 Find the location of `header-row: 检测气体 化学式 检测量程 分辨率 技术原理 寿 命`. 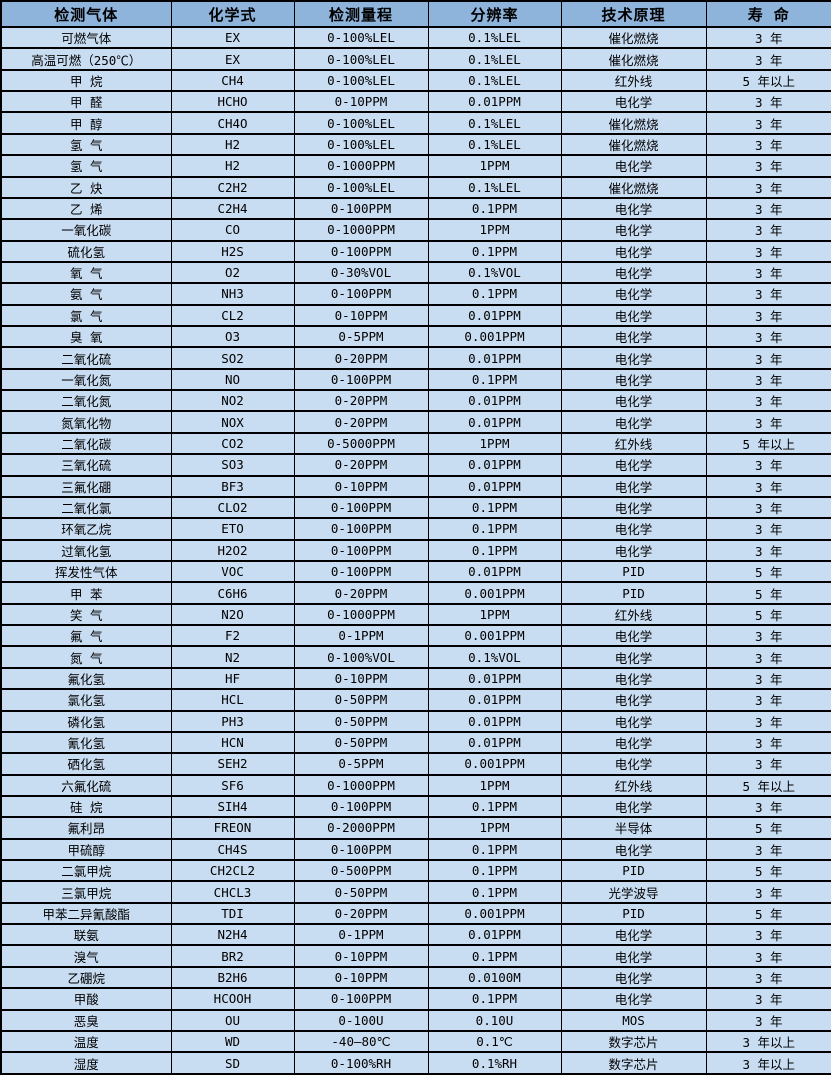

header-row: 检测气体 化学式 检测量程 分辨率 技术原理 寿 命 is located at coordinates (415, 14).